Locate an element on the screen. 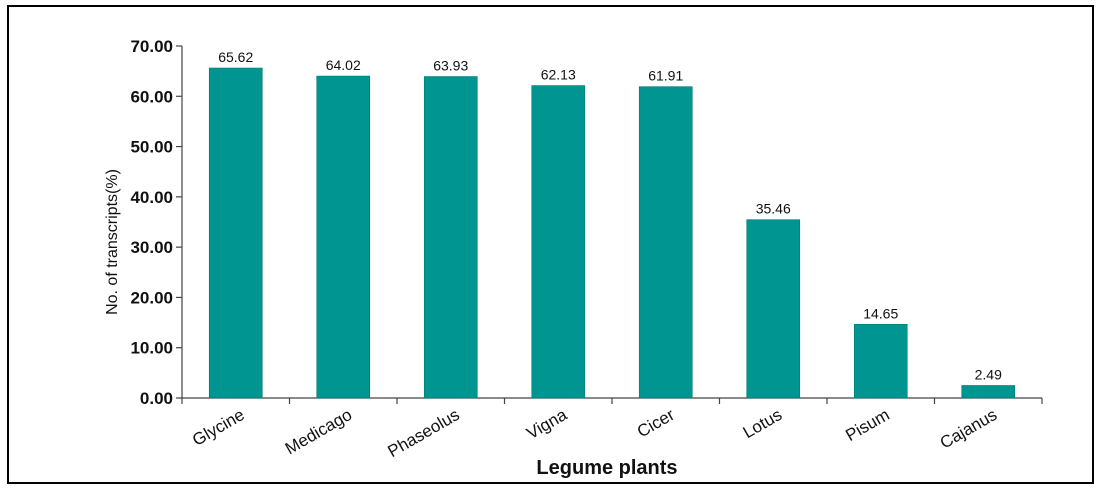 The height and width of the screenshot is (489, 1102). y-axis-ticks: 0.00 10.00 20.00 30.00 40.00 50.00 60.00 70.00 is located at coordinates (156, 222).